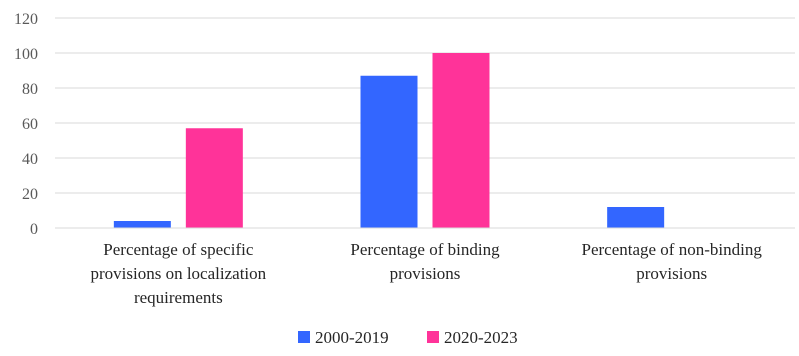 The height and width of the screenshot is (356, 799). I want to click on category-label: requirements, so click(178, 297).